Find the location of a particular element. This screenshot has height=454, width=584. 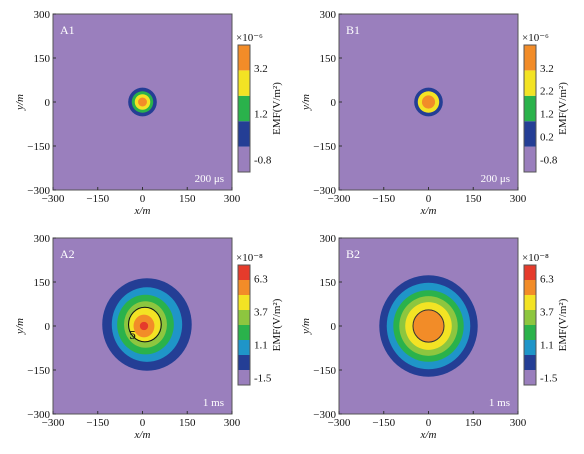

panel-label: A2 is located at coordinates (67, 254).